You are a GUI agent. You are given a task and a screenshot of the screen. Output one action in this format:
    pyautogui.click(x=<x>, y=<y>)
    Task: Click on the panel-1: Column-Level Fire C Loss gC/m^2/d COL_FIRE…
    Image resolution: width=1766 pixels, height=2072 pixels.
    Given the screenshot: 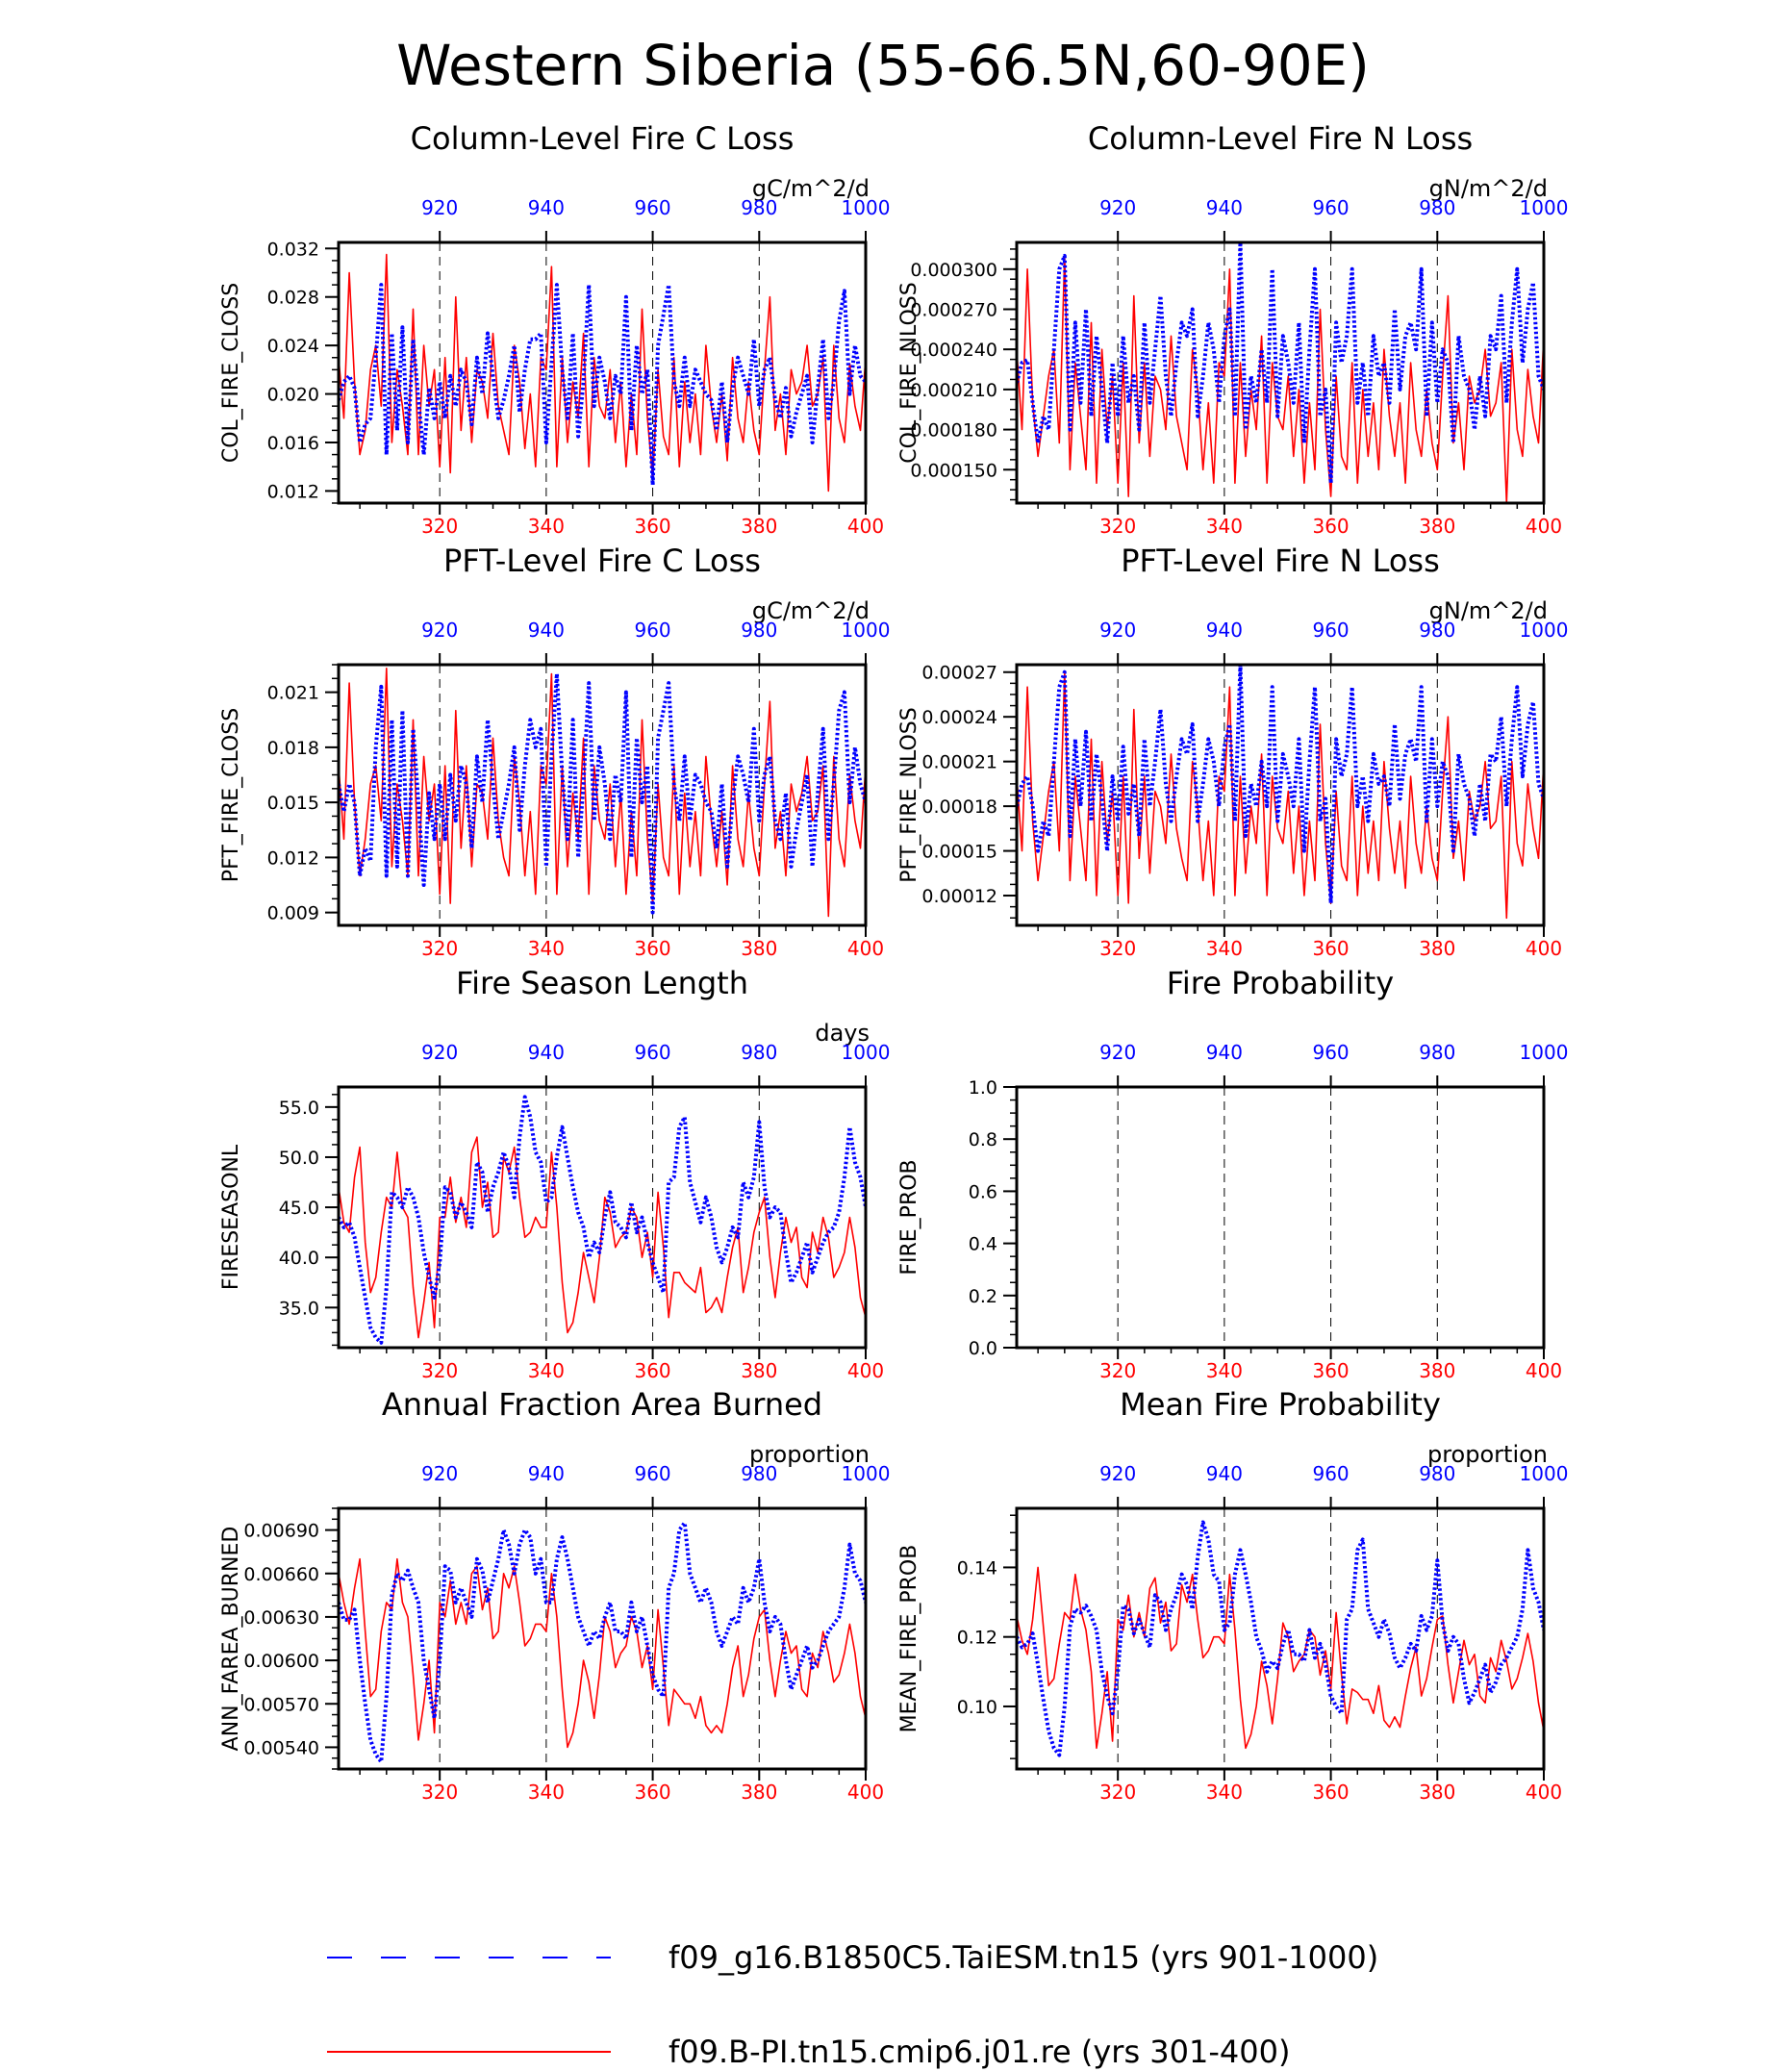 What is the action you would take?
    pyautogui.click(x=554, y=329)
    